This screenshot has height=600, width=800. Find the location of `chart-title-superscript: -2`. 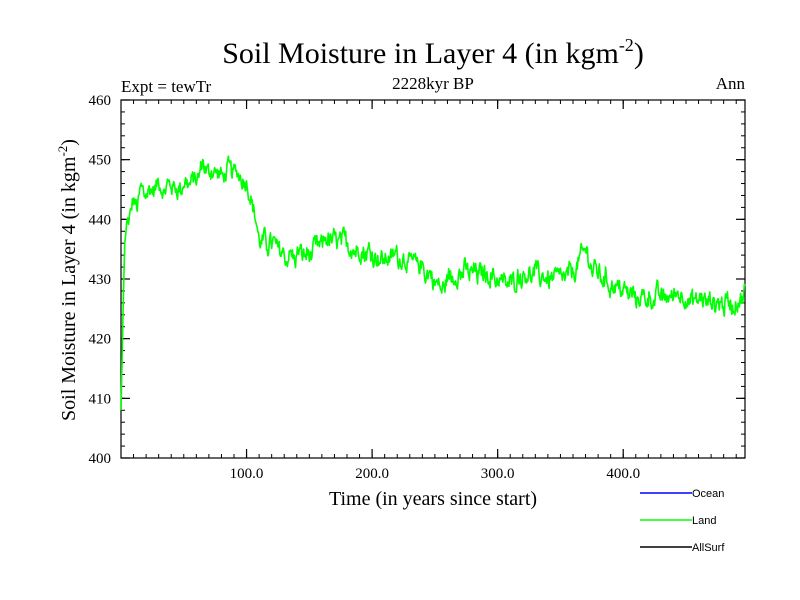

chart-title-superscript: -2 is located at coordinates (626, 45).